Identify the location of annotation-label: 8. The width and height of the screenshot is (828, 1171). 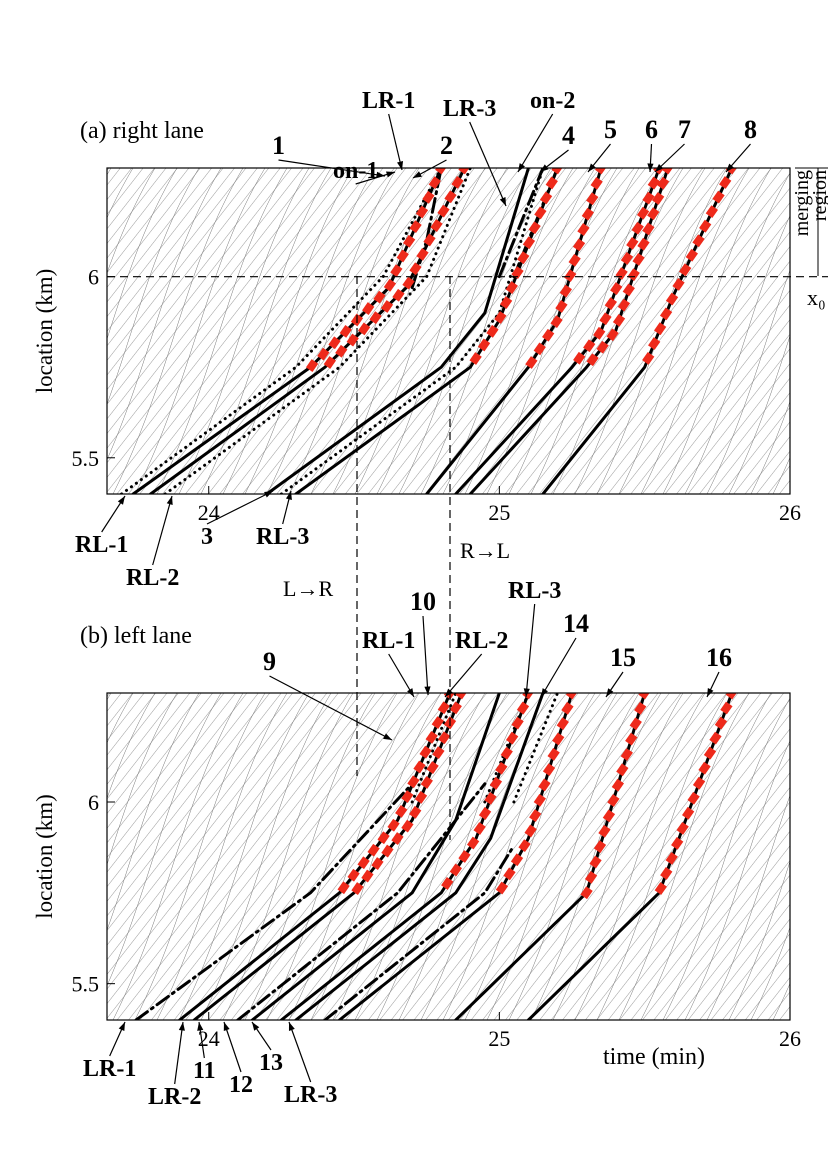
(750, 129).